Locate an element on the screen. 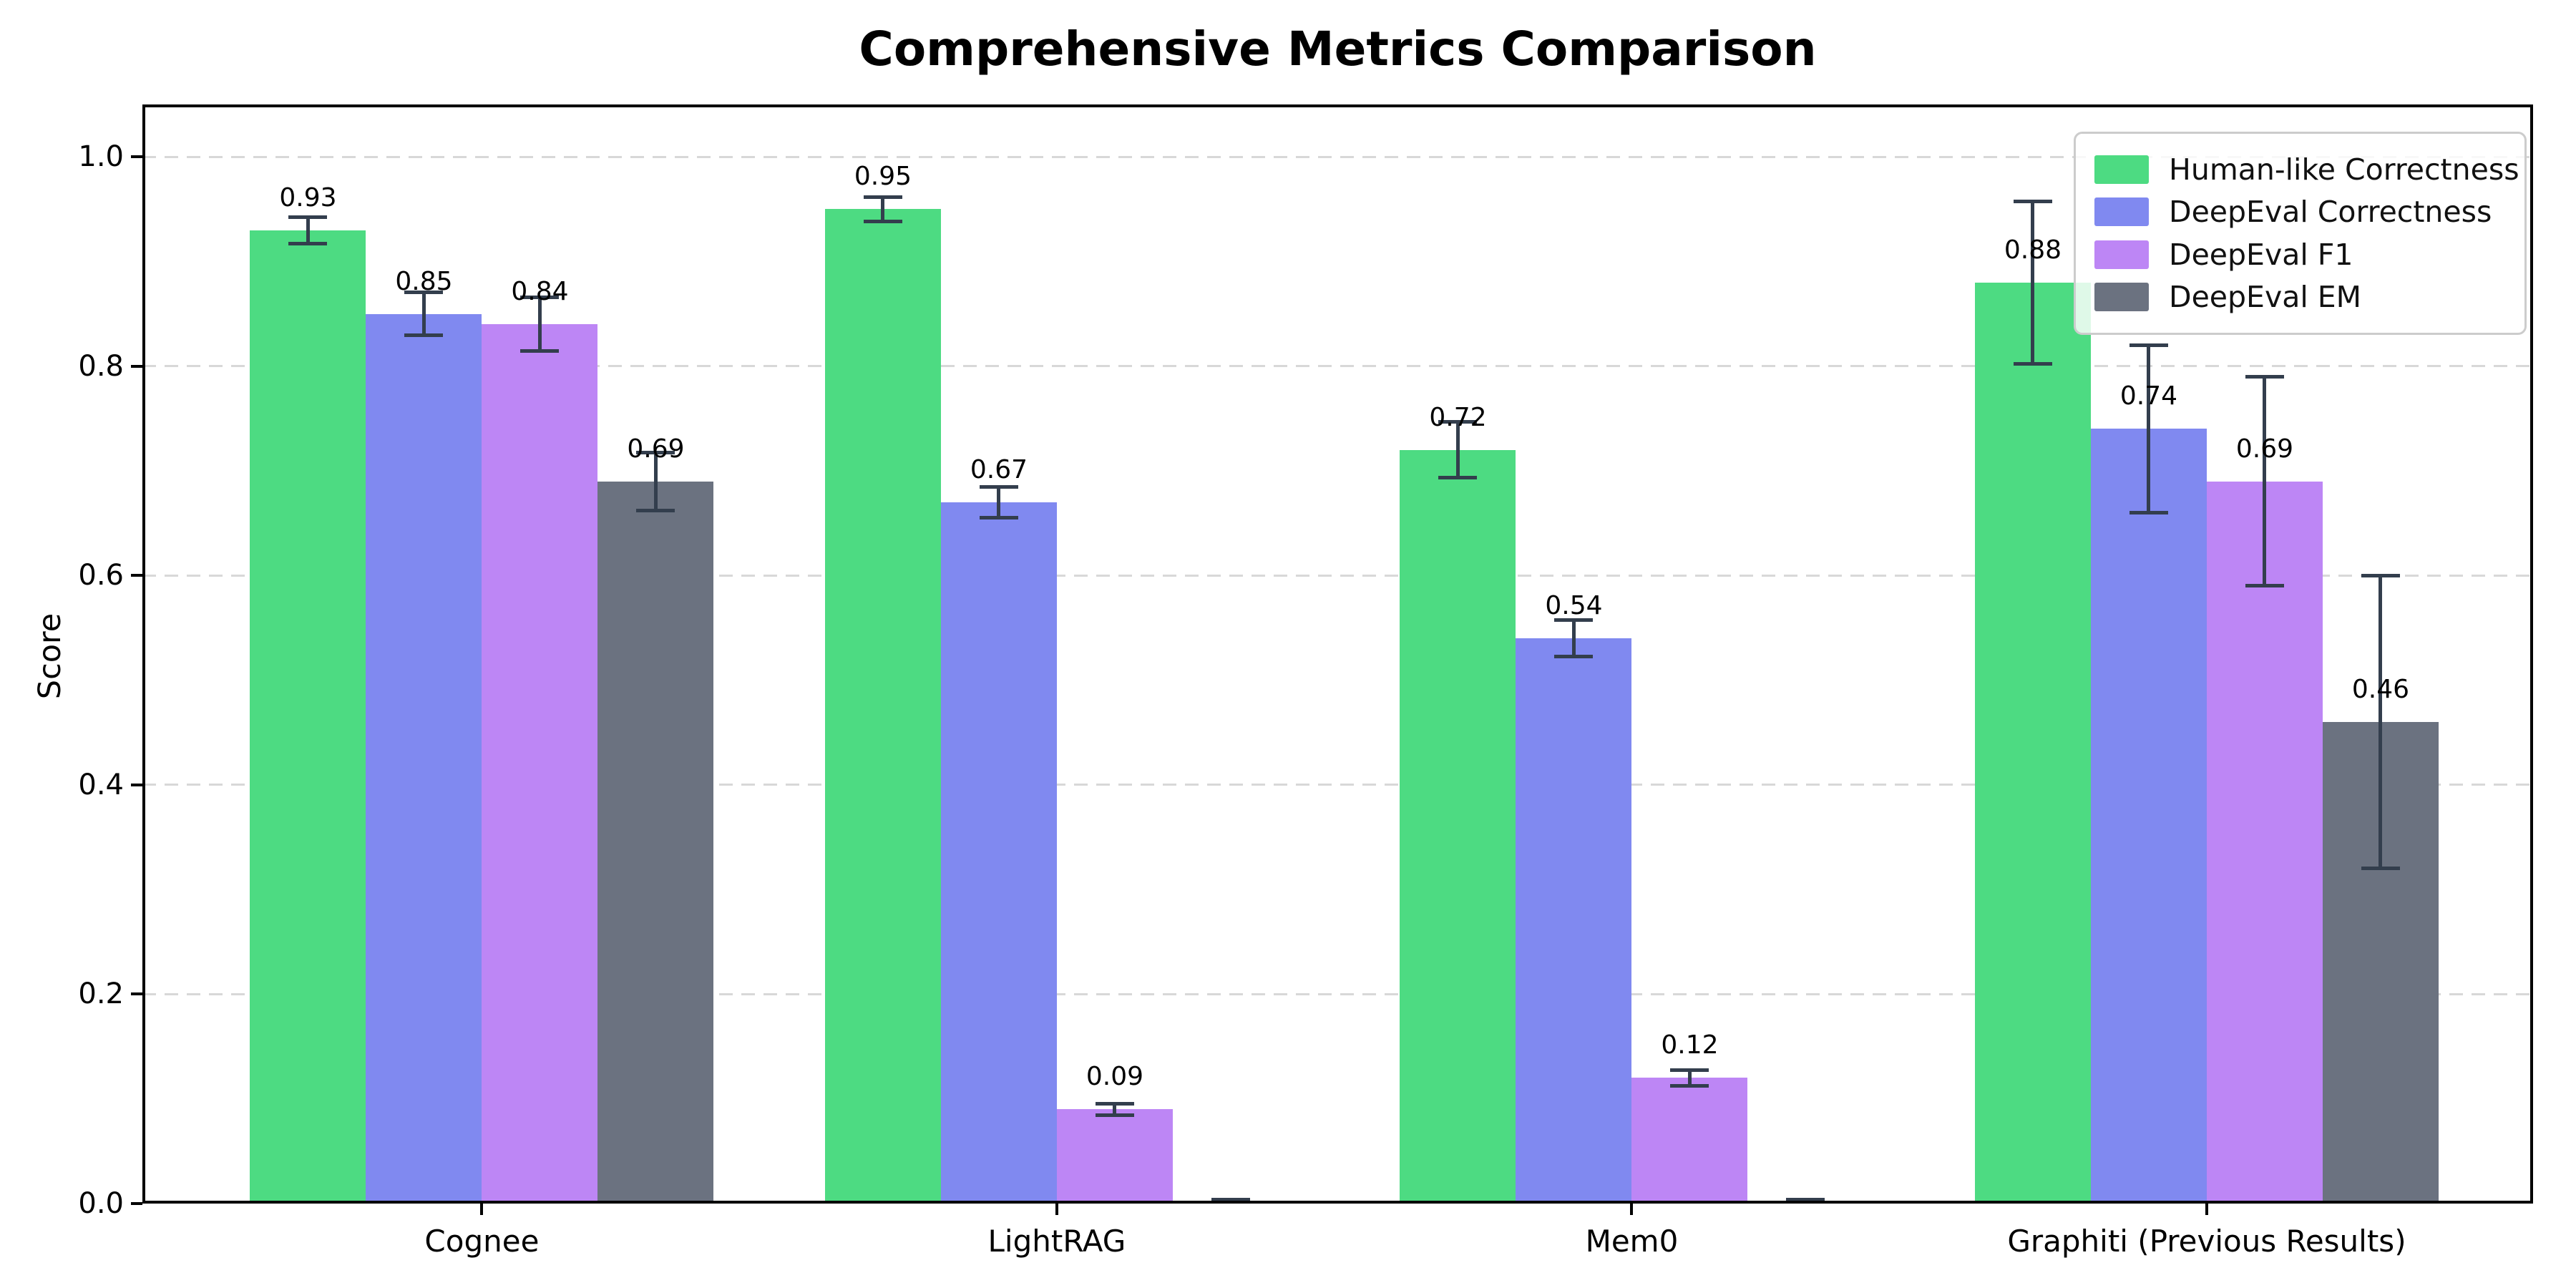 The width and height of the screenshot is (2576, 1288). y-axis-label: Score is located at coordinates (50, 656).